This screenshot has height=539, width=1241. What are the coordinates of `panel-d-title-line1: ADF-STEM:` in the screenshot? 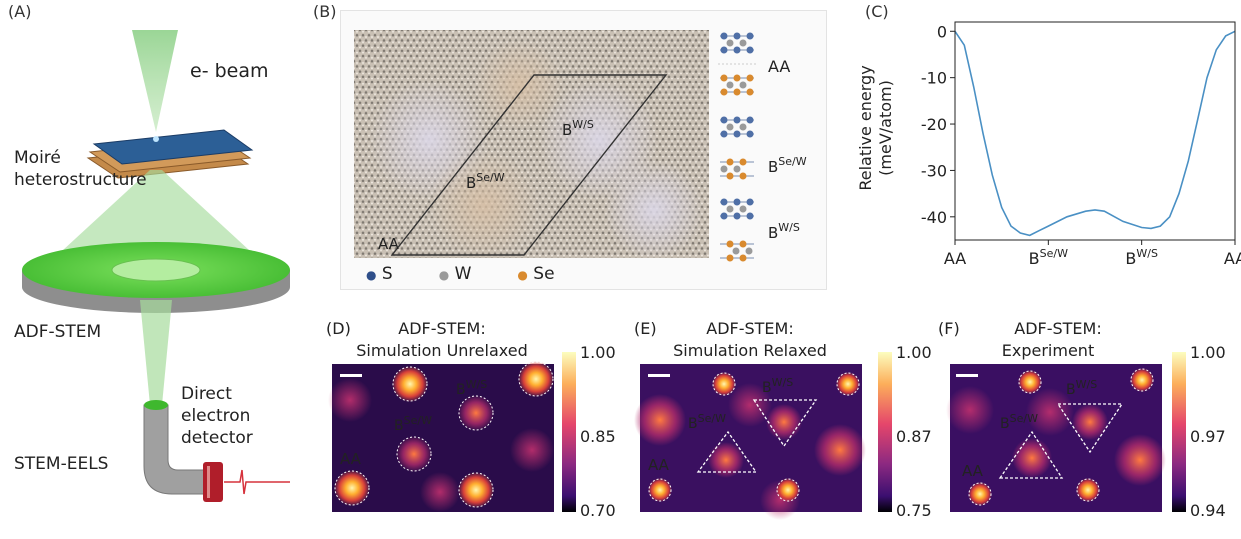 It's located at (441, 328).